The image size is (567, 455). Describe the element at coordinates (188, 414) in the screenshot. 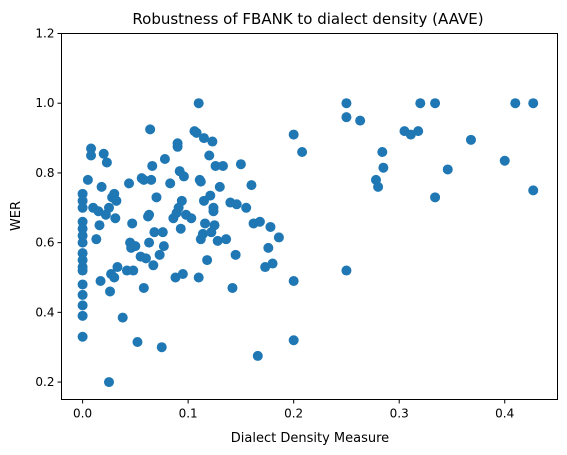

I see `x-tick-label: 0.1` at that location.